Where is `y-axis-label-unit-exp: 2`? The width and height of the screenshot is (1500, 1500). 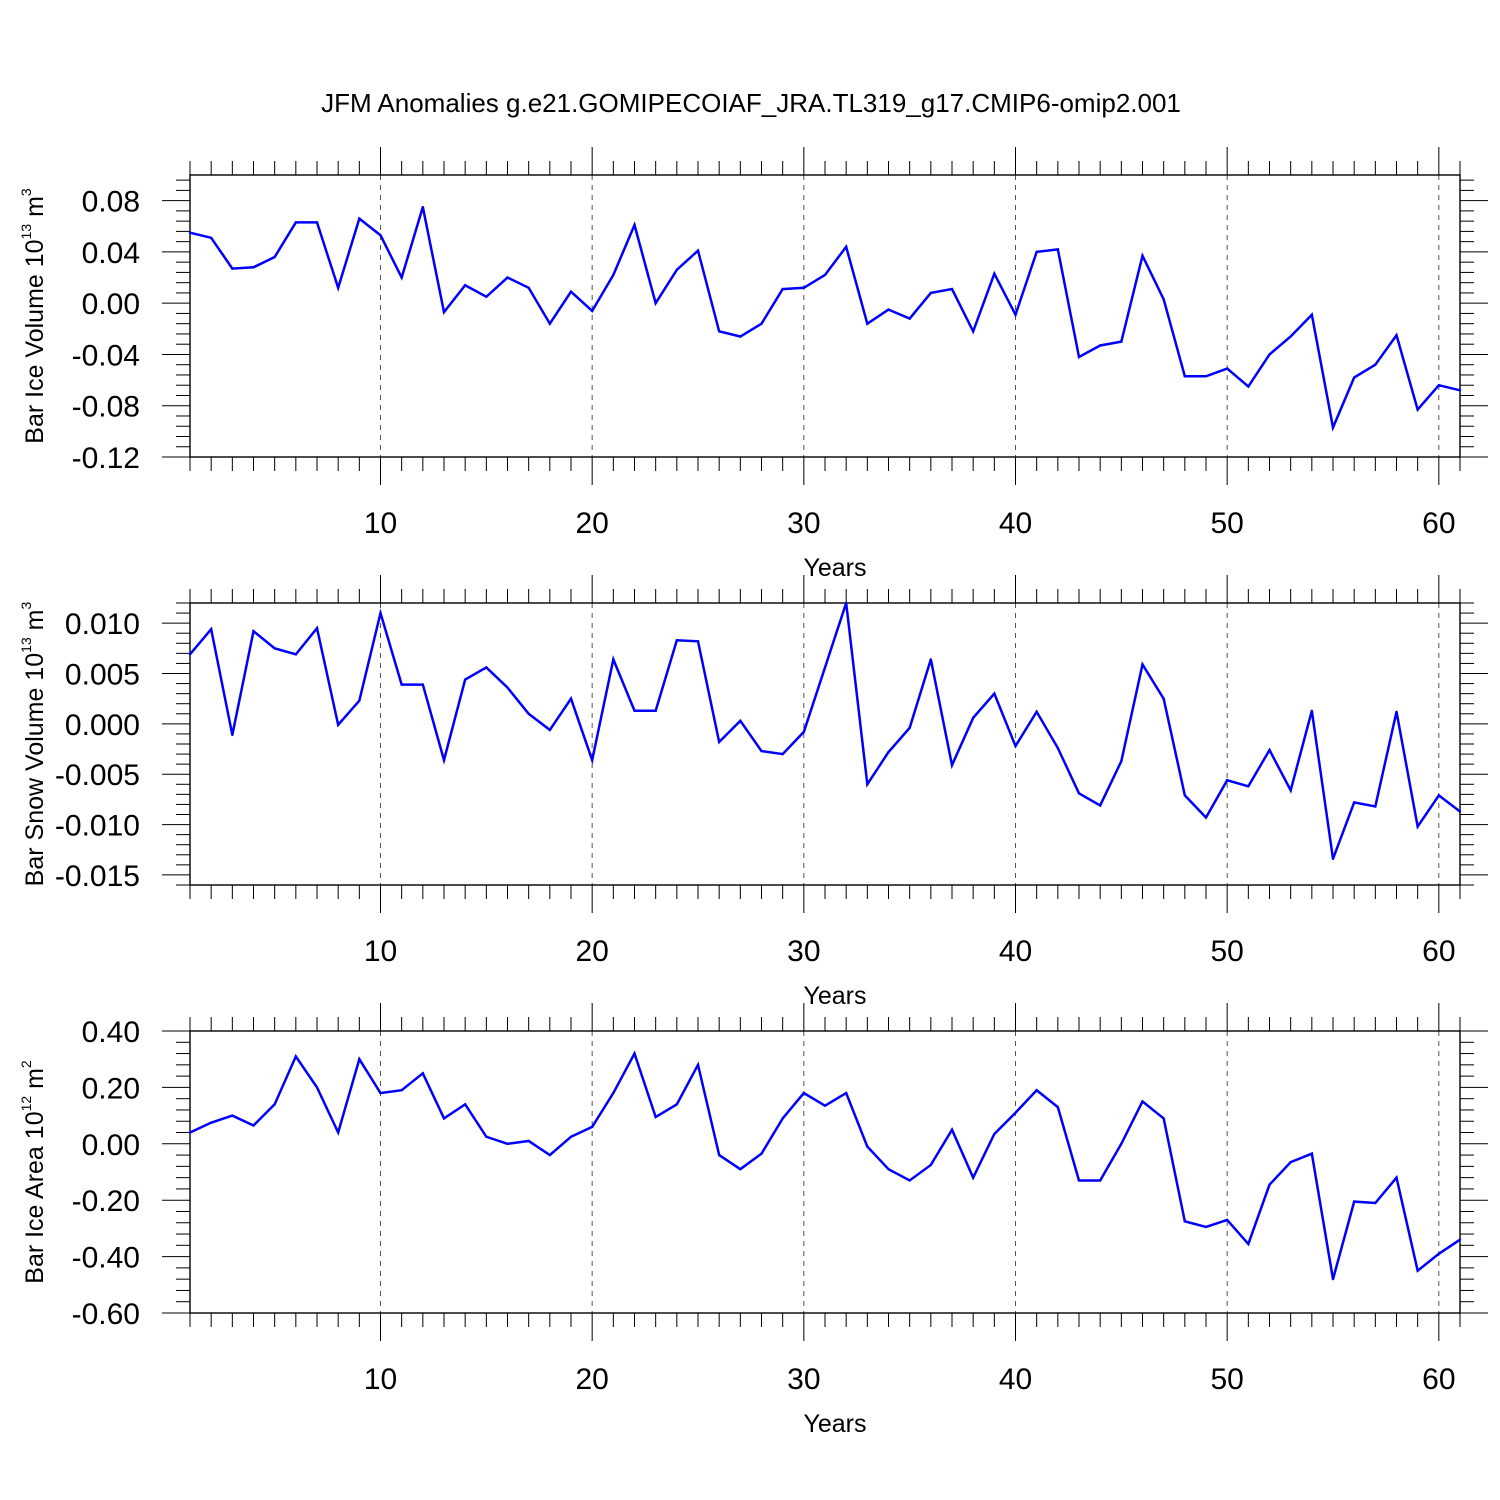
y-axis-label-unit-exp: 2 is located at coordinates (26, 1064).